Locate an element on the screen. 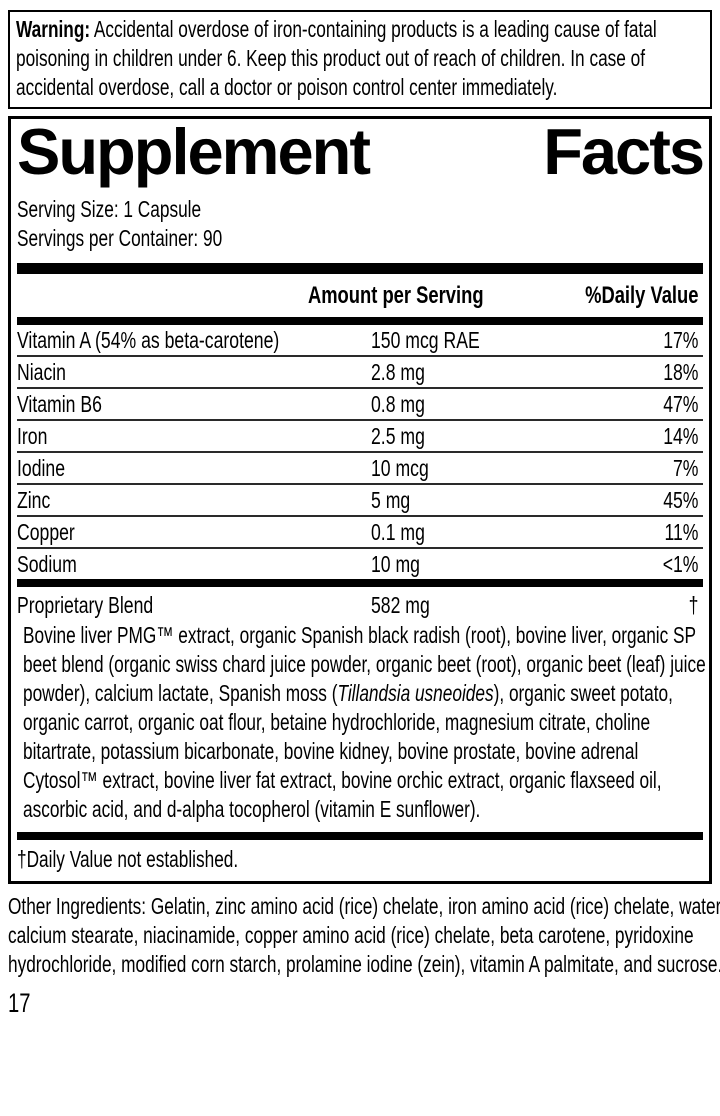 The width and height of the screenshot is (720, 1116). page-number: 17 is located at coordinates (19, 1003).